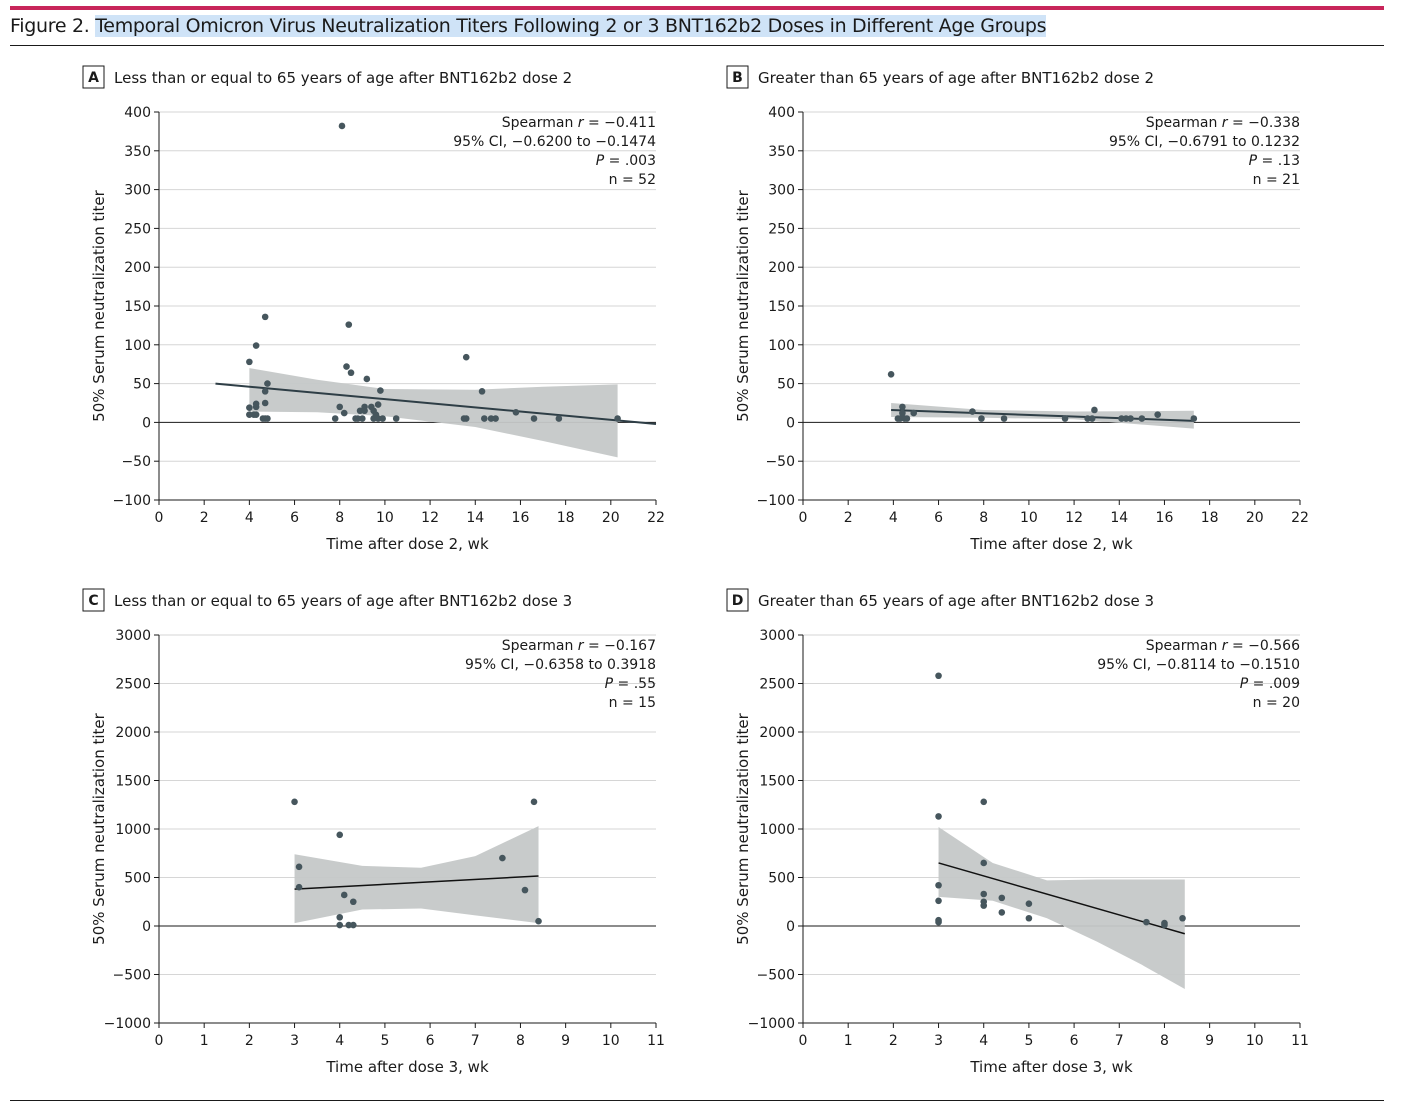 The width and height of the screenshot is (1424, 1110). Describe the element at coordinates (632, 703) in the screenshot. I see `stat-n: n = 15` at that location.